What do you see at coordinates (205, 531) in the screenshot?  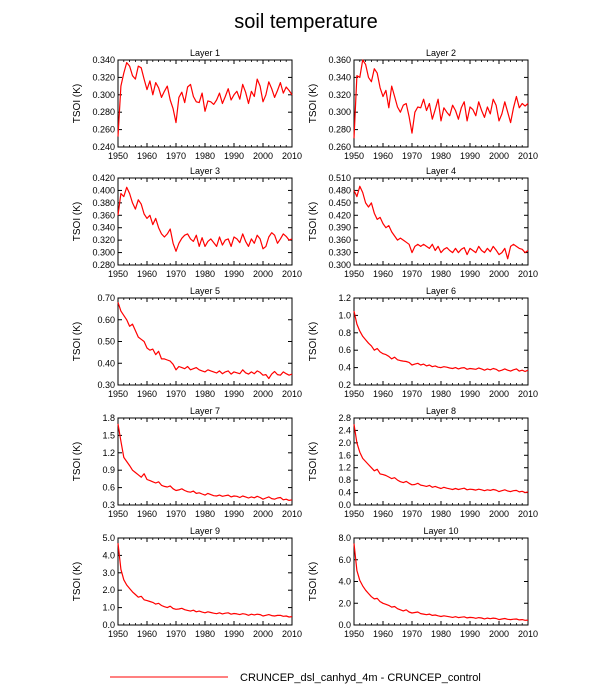 I see `panel-title: Layer 9` at bounding box center [205, 531].